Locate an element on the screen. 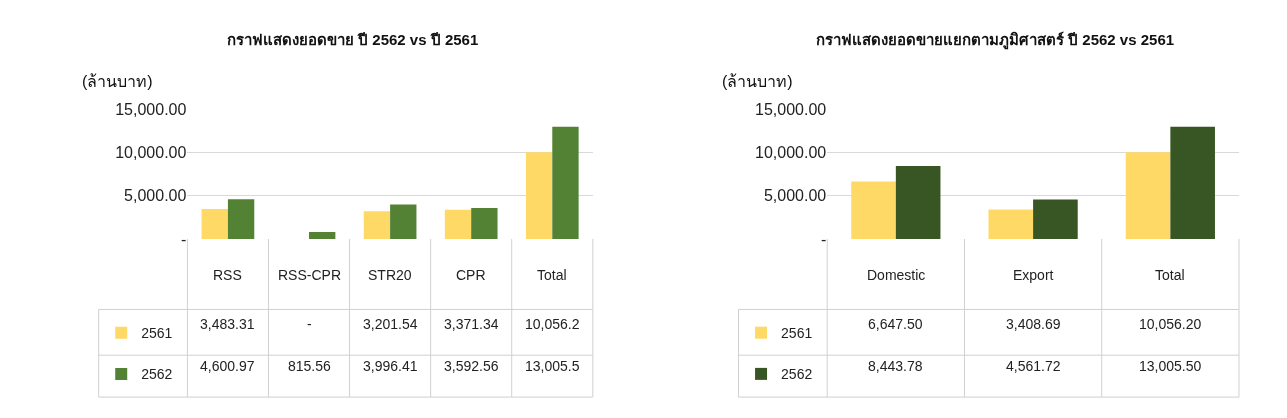 The image size is (1287, 418). x-tick-label: Export is located at coordinates (1033, 275).